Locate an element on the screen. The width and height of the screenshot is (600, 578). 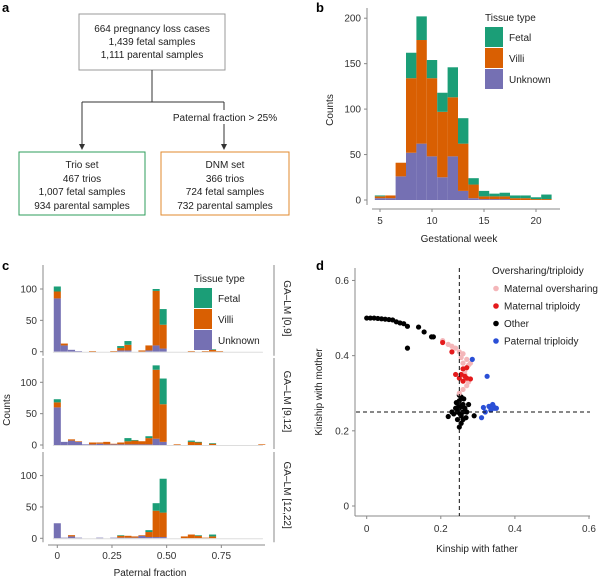
legend-swatch-villi is located at coordinates (203, 319).